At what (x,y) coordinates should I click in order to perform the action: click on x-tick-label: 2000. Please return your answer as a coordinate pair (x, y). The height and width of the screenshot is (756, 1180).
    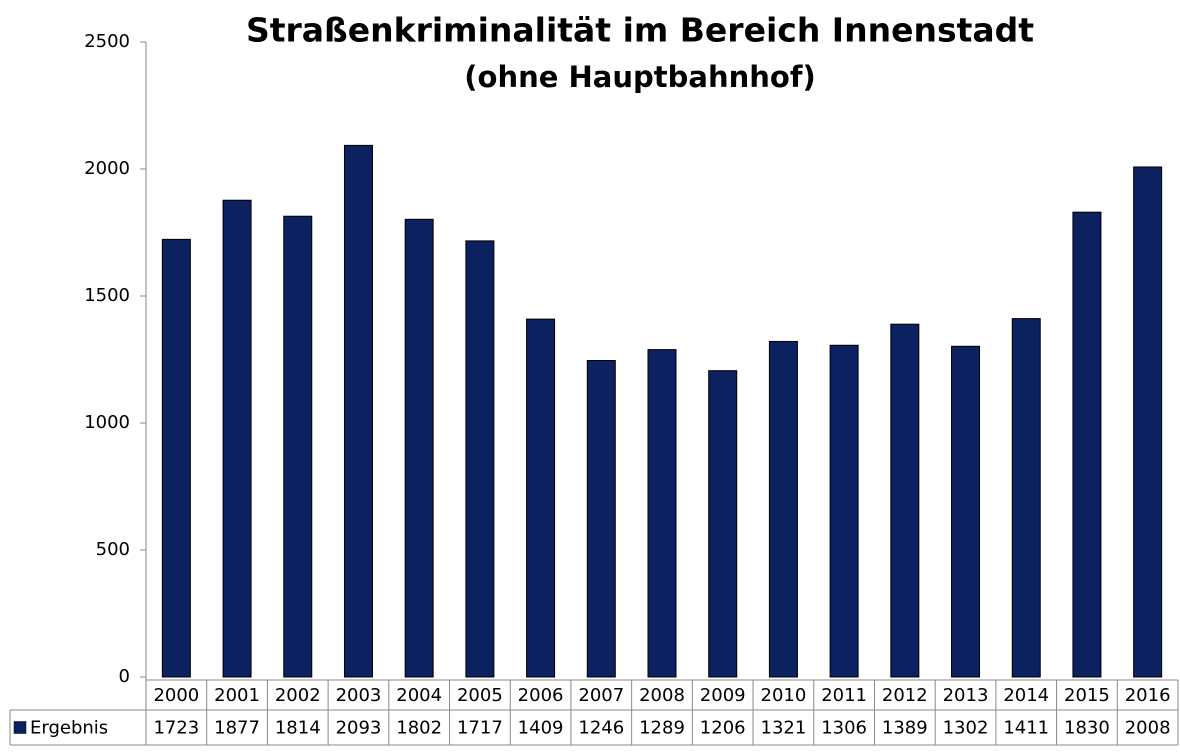
    Looking at the image, I should click on (176, 695).